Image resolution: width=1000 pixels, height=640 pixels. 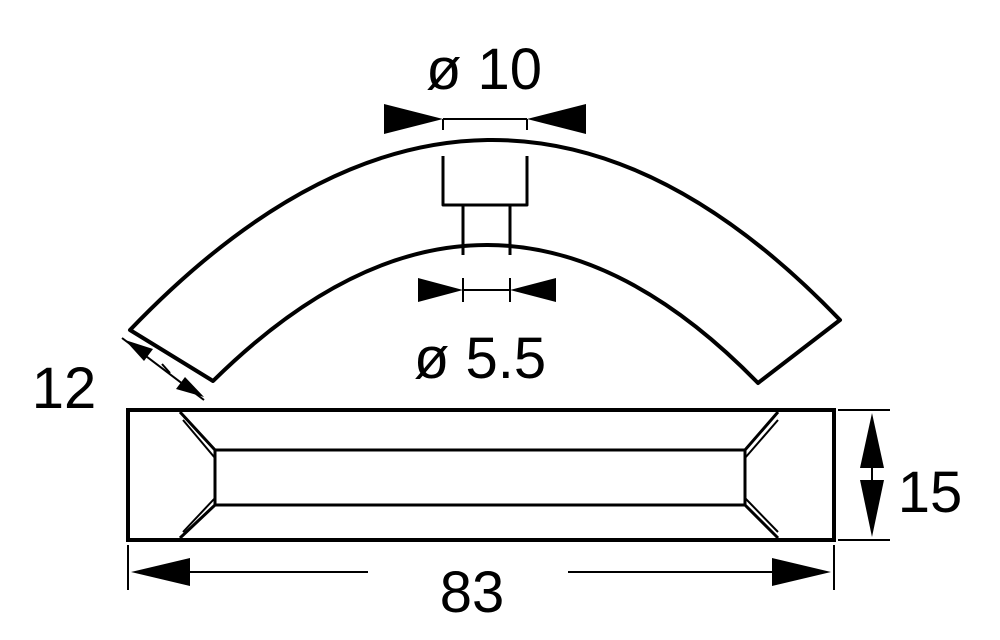 I want to click on hole-large-label: ø 10, so click(x=484, y=69).